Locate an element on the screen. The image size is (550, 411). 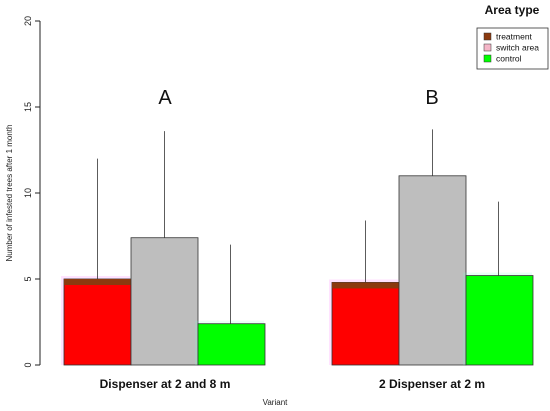
y-tick-label-20: 20 is located at coordinates (28, 21).